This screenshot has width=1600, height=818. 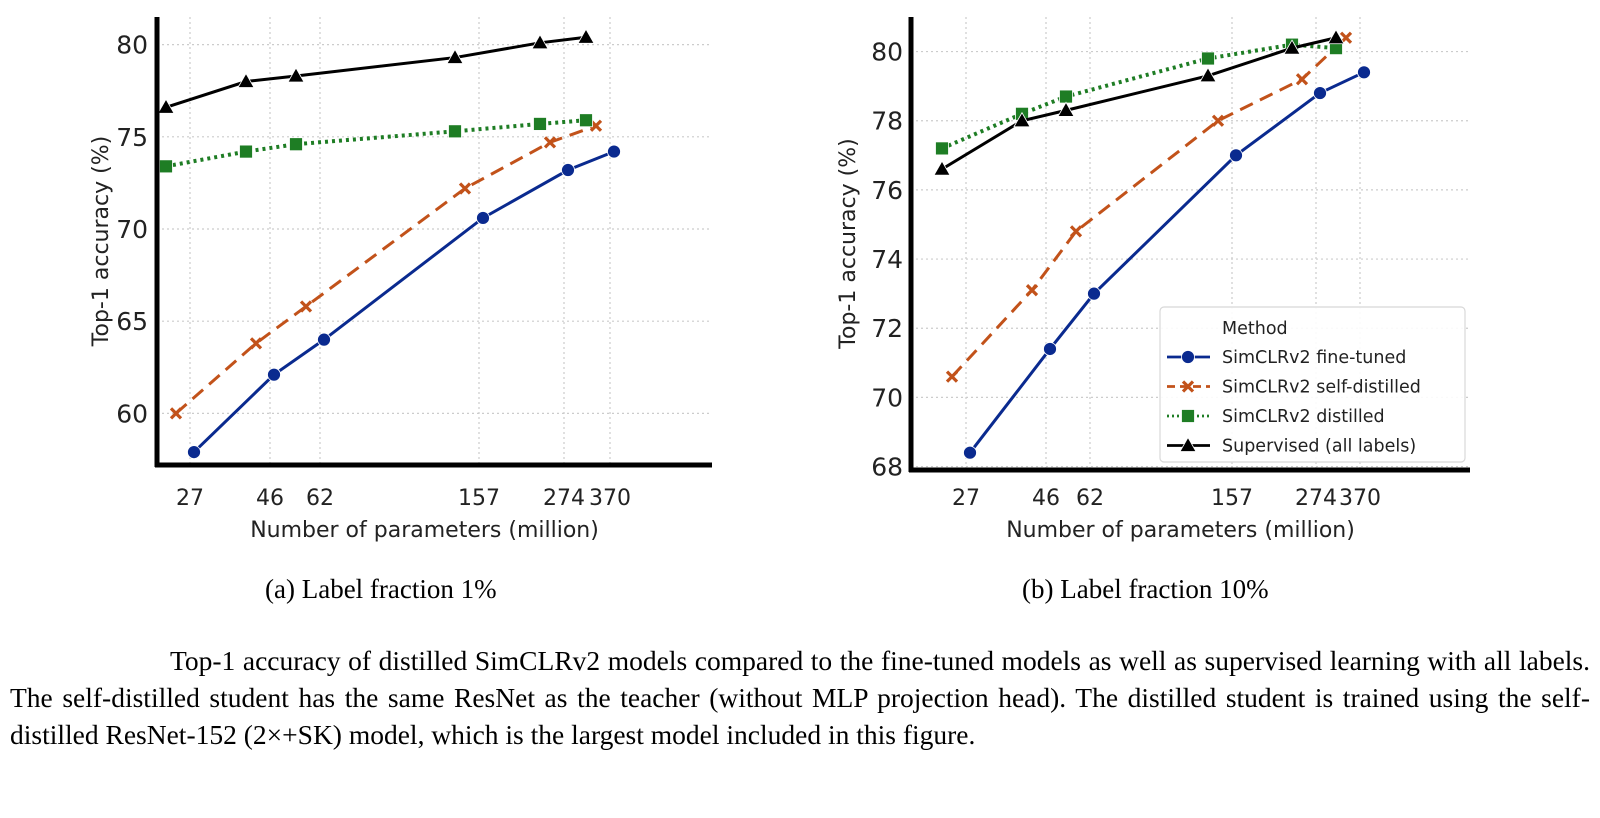 I want to click on legend-item: Supervised (all labels), so click(x=1291, y=447).